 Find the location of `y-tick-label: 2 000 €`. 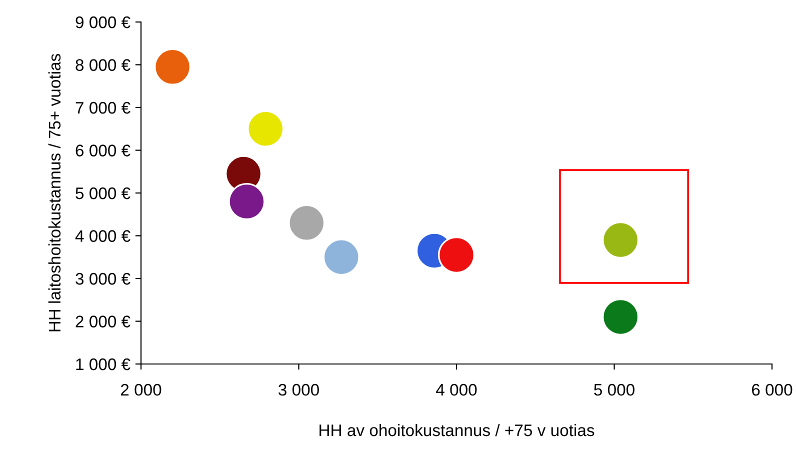

y-tick-label: 2 000 € is located at coordinates (103, 322).